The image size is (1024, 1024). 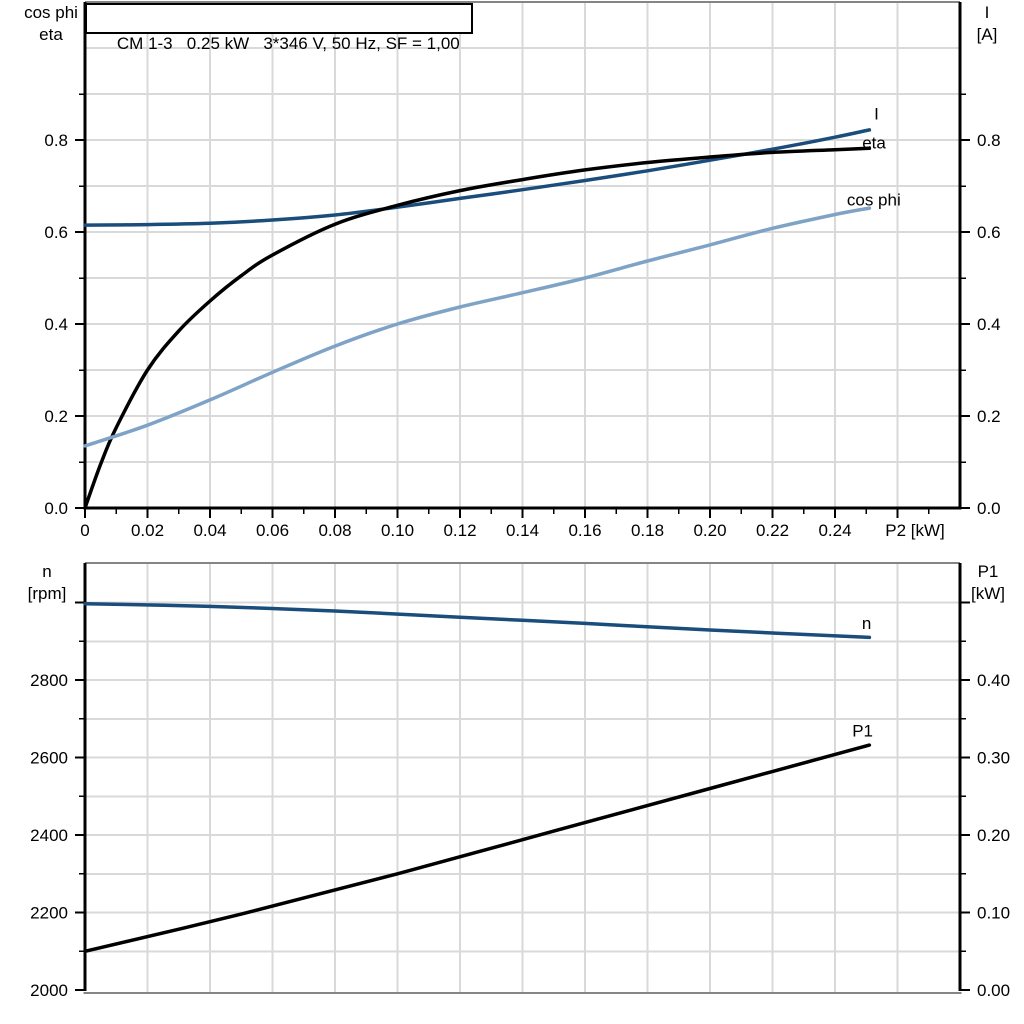 I want to click on chart-title-box: CM 1-3 0.25 kW 3*346 V, 50 Hz, SF = 1,00, so click(x=279, y=28).